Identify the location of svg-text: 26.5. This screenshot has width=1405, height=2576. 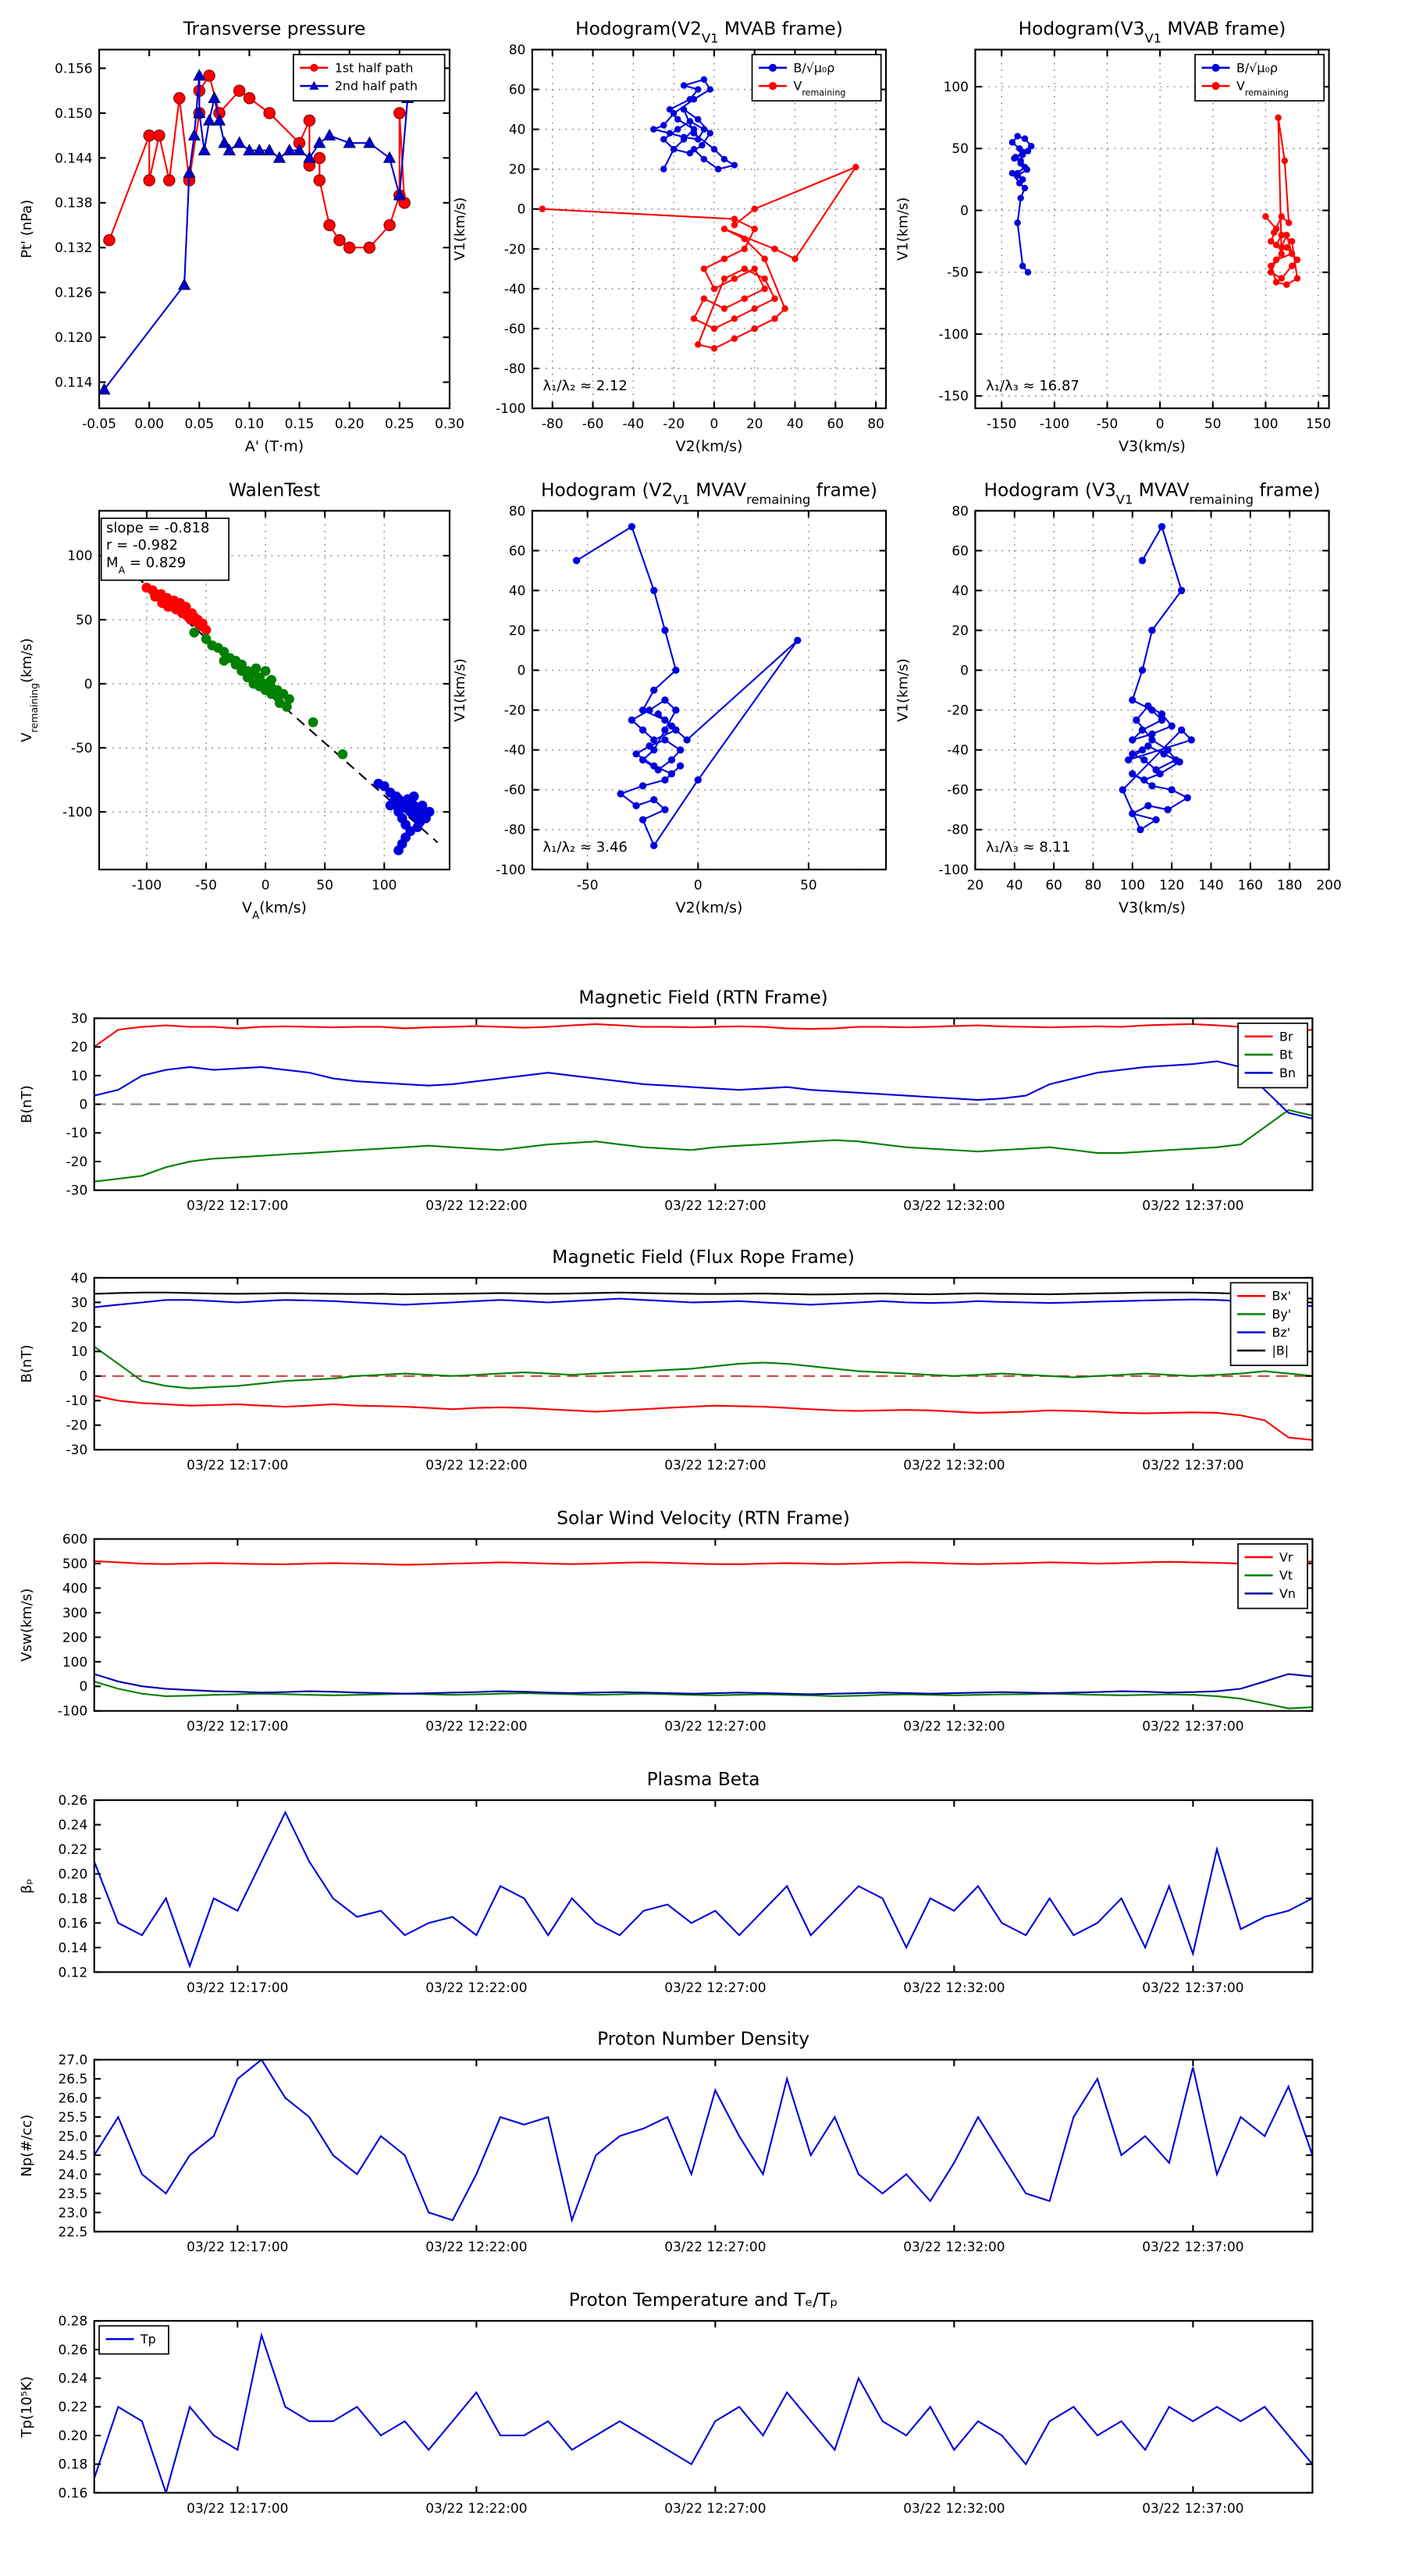
(73, 2079).